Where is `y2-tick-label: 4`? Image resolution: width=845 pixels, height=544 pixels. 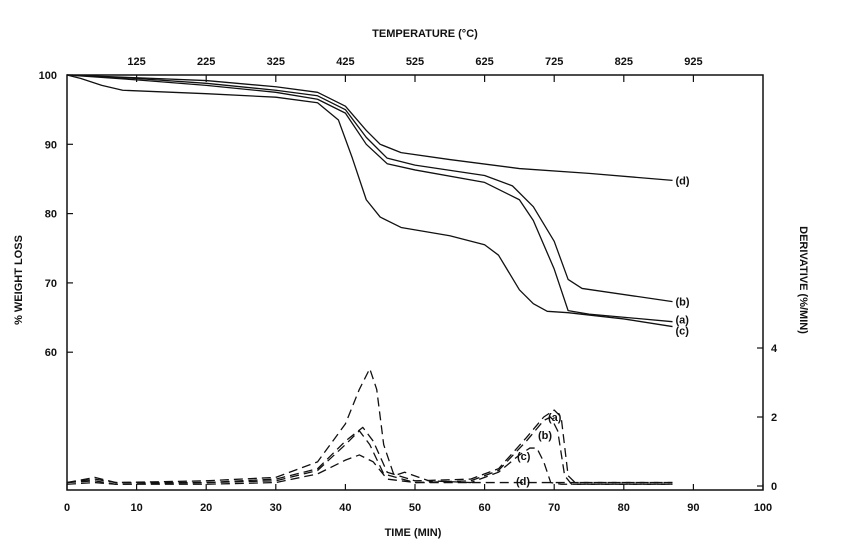
y2-tick-label: 4 is located at coordinates (774, 349).